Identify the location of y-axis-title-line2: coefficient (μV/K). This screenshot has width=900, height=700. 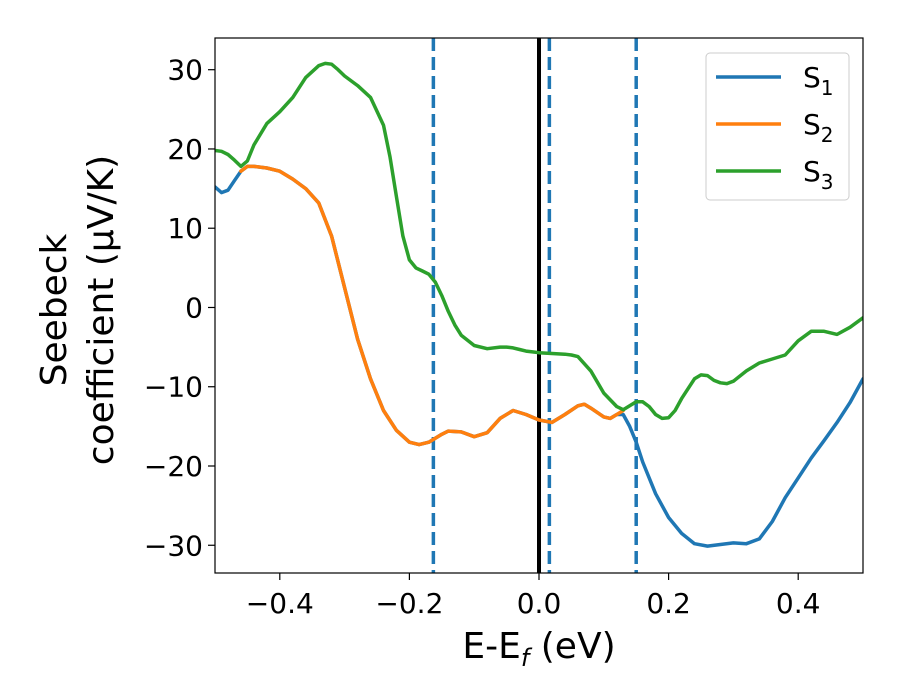
(101, 310).